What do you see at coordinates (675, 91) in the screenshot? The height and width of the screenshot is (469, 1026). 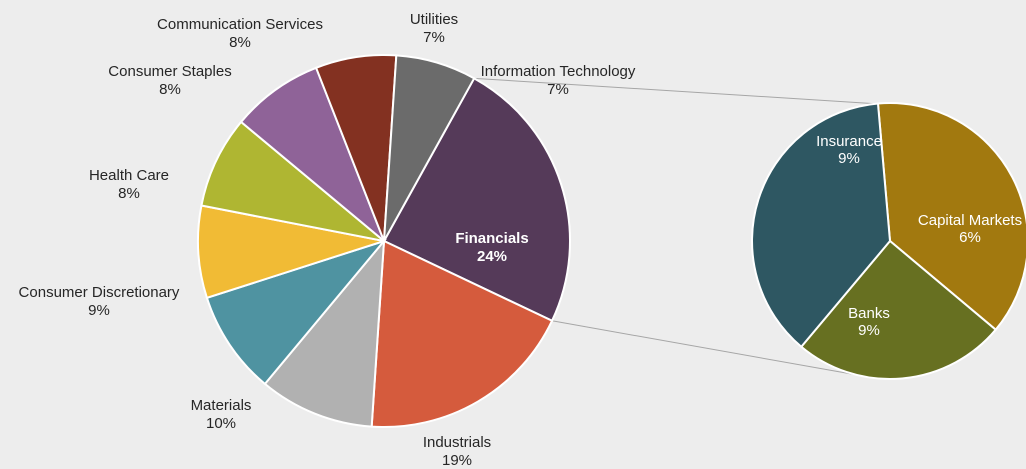 I see `connector-line-top` at bounding box center [675, 91].